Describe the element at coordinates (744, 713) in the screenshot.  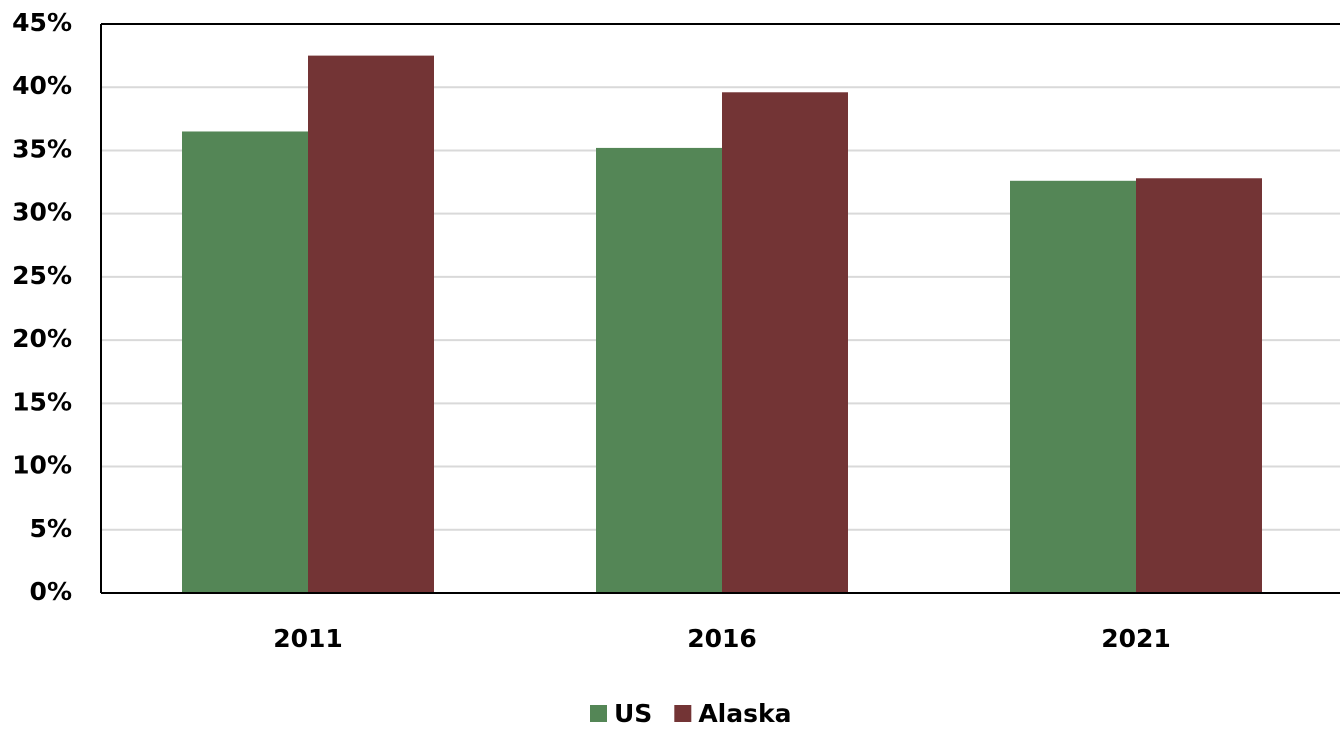
I see `legend-label: Alaska` at that location.